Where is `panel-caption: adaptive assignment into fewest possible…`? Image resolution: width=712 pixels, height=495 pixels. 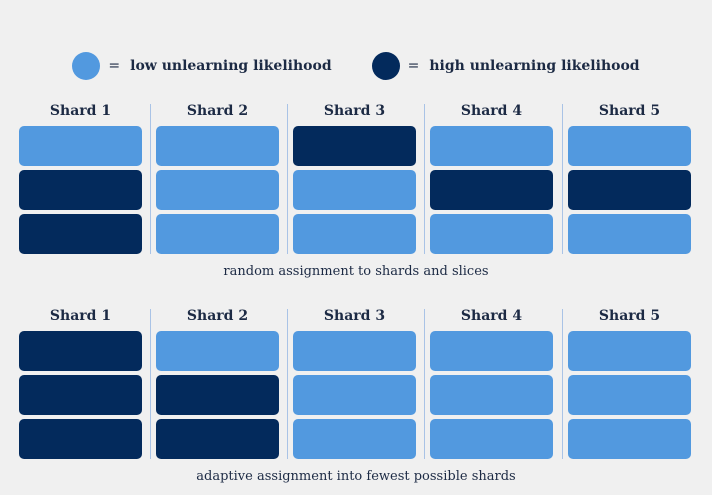
panel-caption: adaptive assignment into fewest possible… is located at coordinates (356, 476).